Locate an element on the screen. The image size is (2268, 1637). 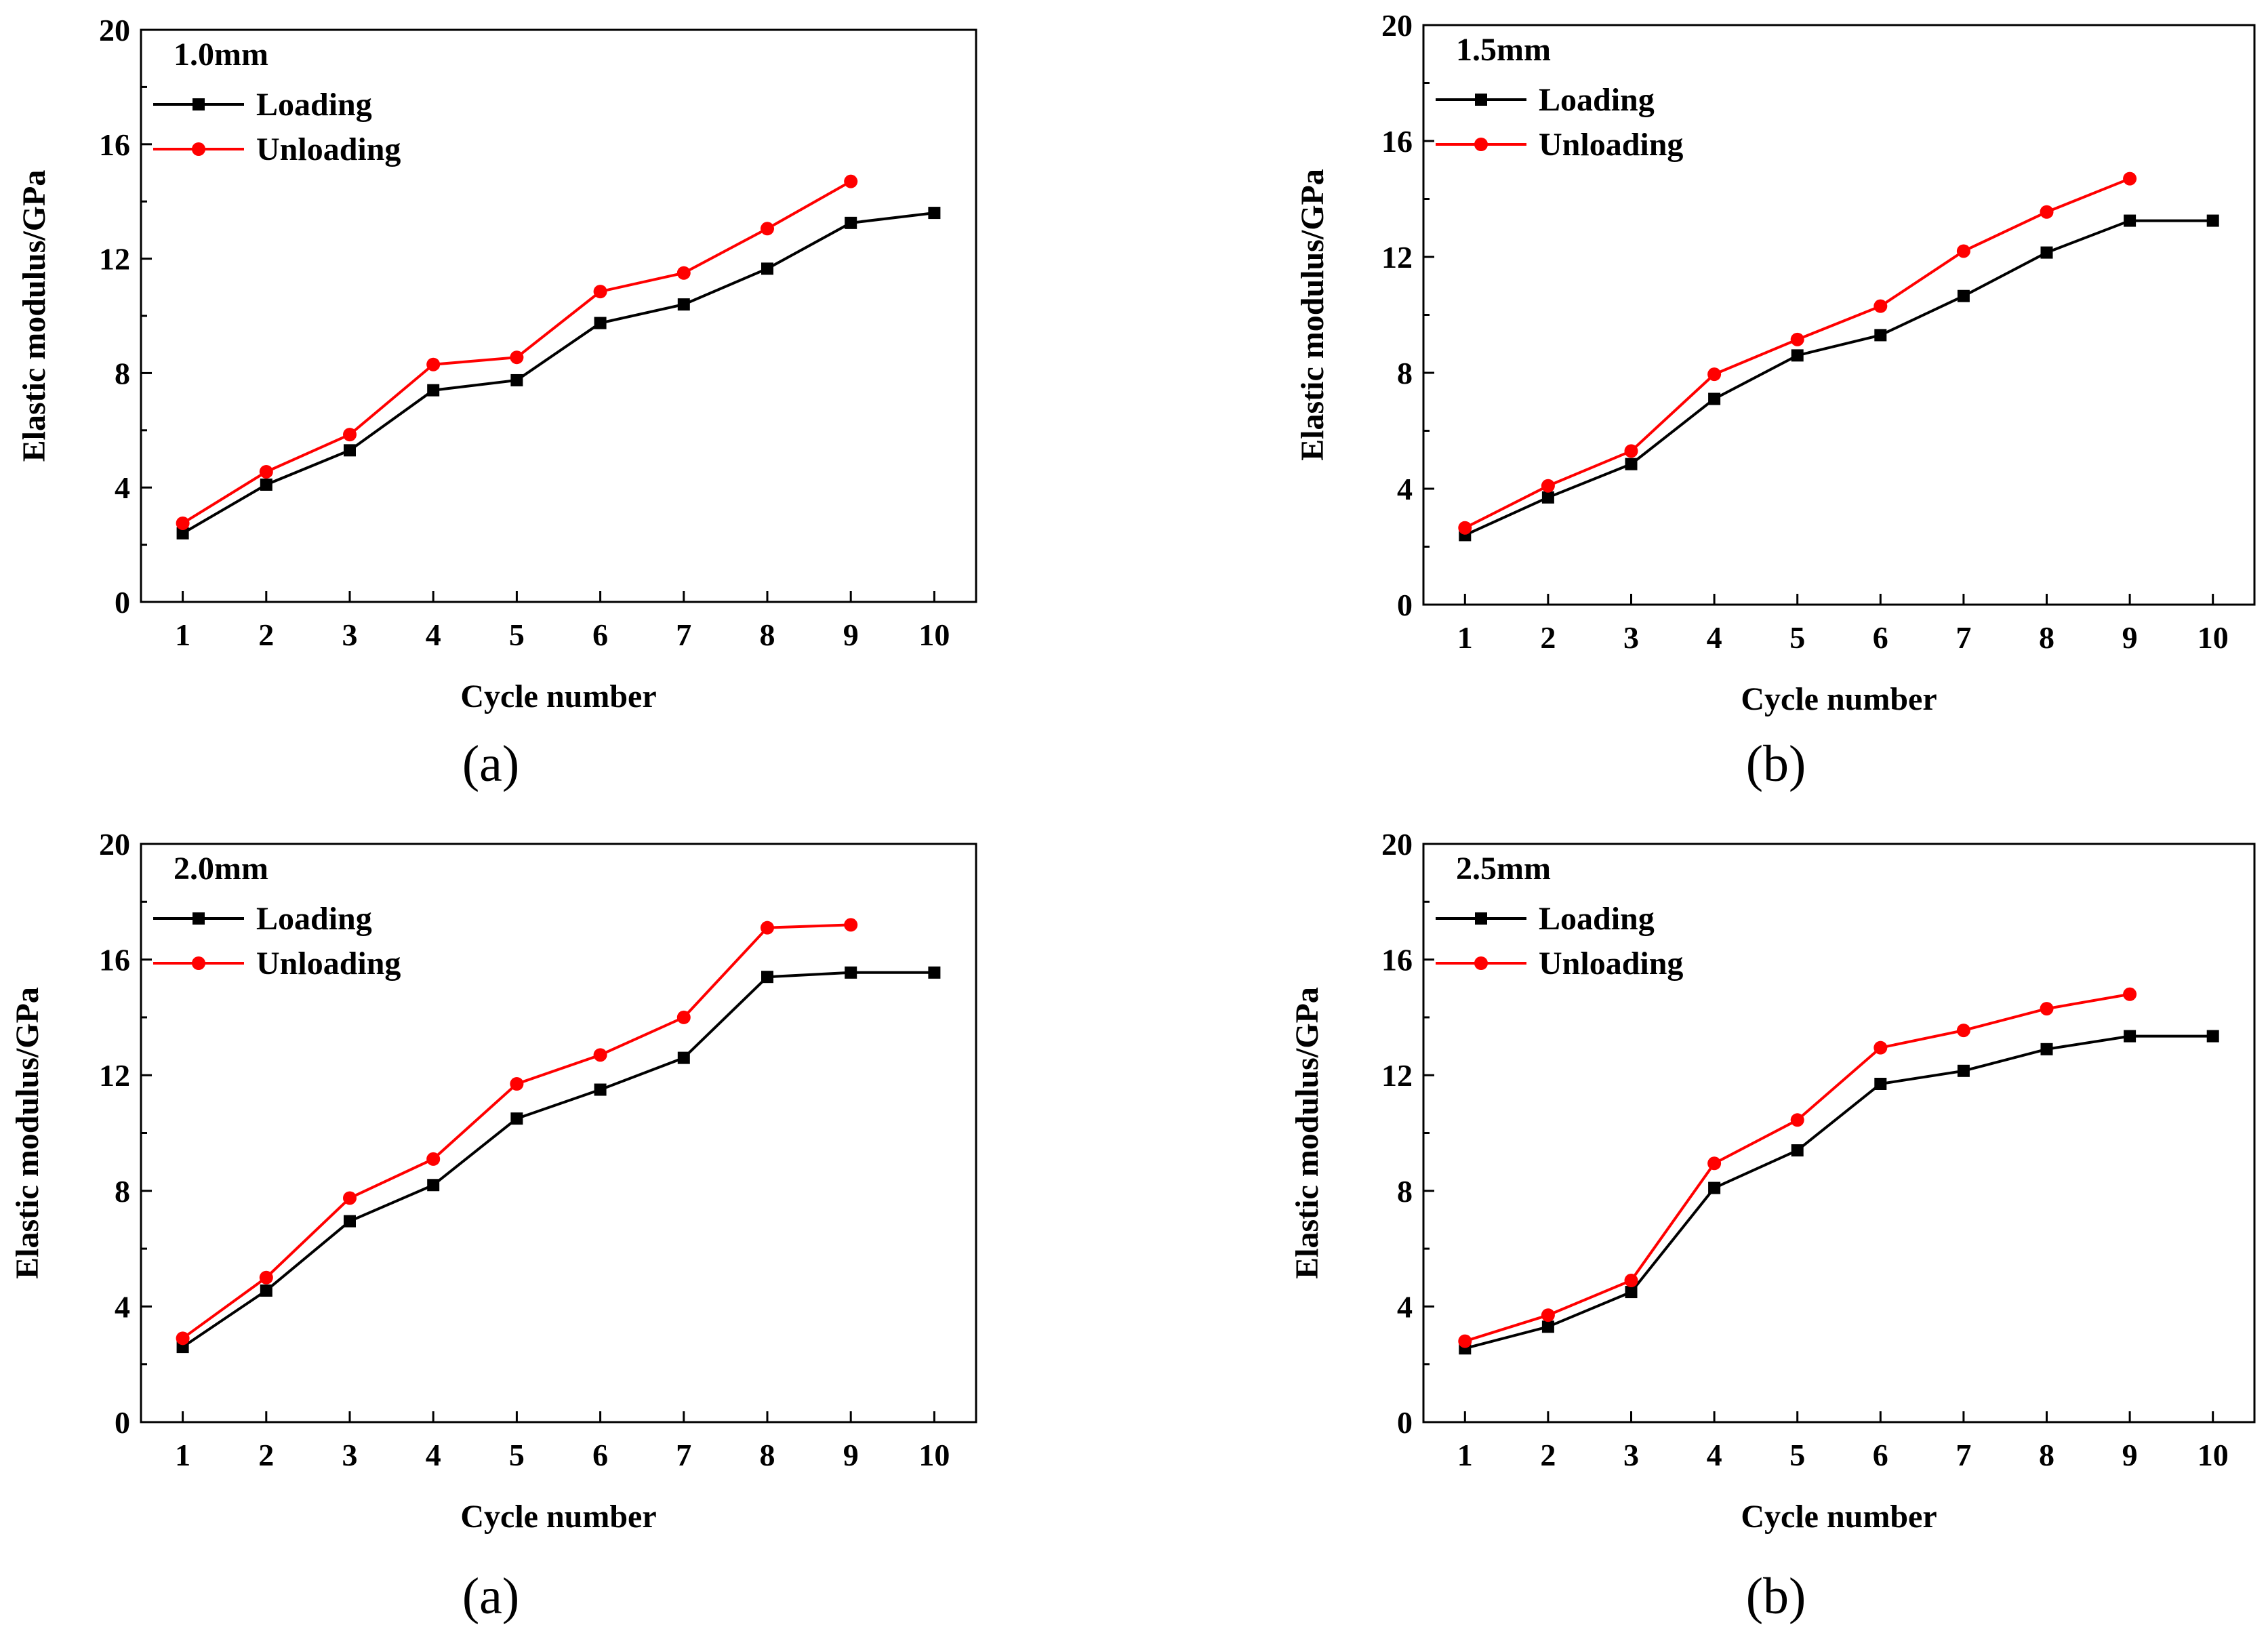
panel-caption: (b) is located at coordinates (1776, 1596).